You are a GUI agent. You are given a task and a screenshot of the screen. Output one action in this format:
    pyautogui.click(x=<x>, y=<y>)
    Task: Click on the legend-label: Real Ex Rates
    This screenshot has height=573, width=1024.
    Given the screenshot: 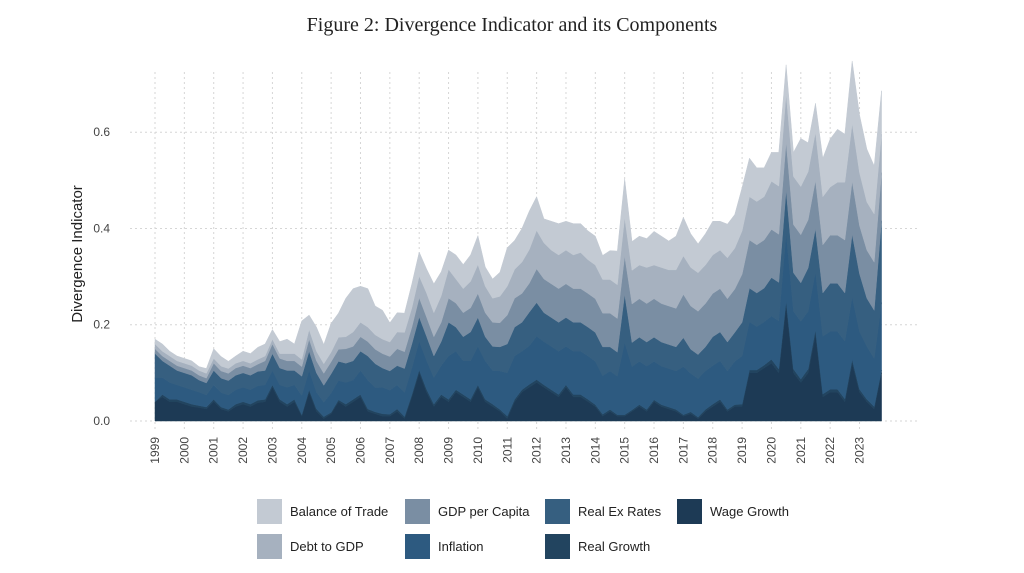 What is the action you would take?
    pyautogui.click(x=620, y=511)
    